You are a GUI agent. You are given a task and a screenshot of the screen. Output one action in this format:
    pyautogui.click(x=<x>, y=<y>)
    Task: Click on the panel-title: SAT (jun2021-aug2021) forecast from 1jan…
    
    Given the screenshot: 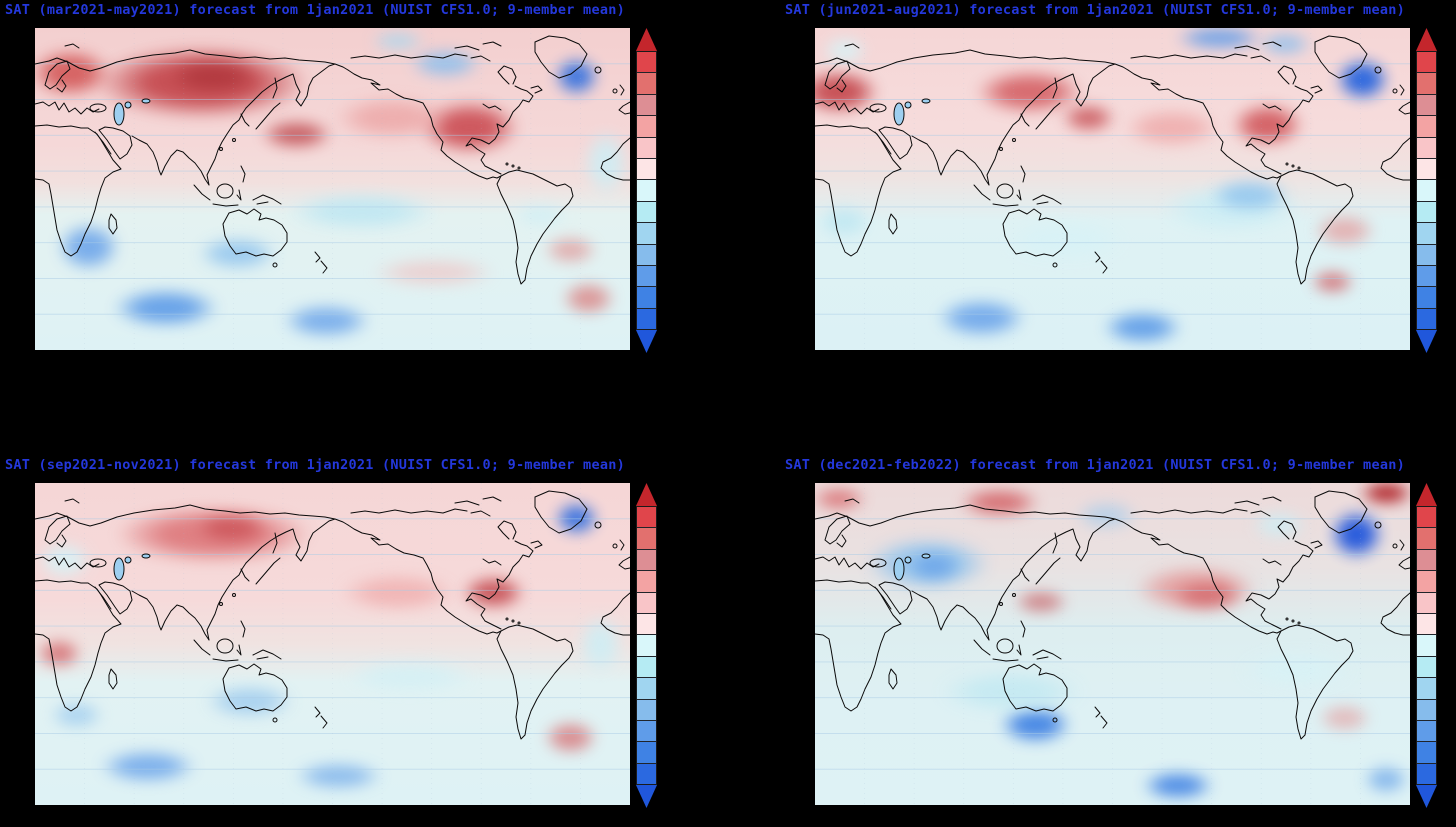 What is the action you would take?
    pyautogui.click(x=1095, y=10)
    